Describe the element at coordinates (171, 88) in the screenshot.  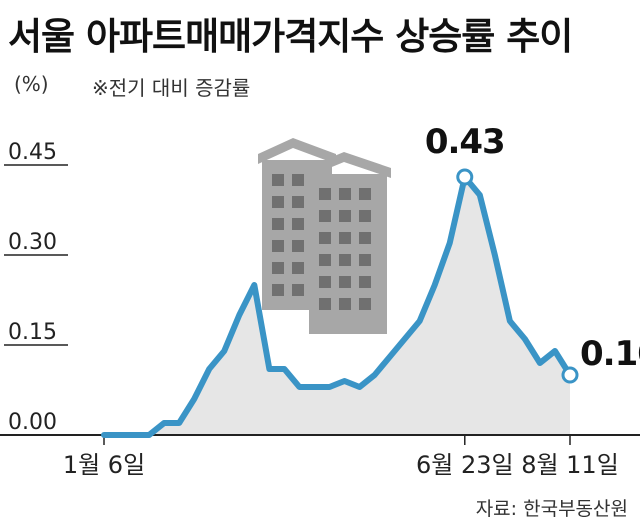
I see `chart-note: ※전기 대비 증감률` at that location.